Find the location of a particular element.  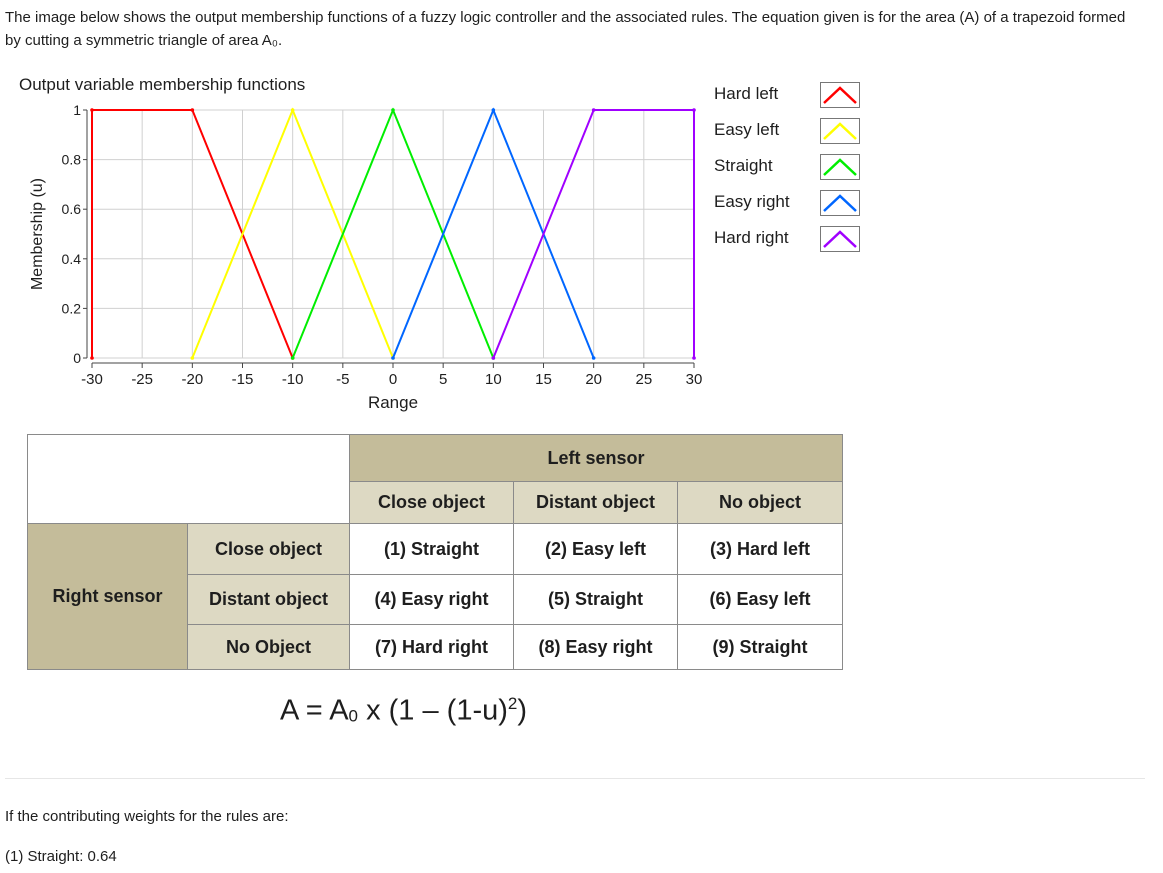

x-tick-label: 30 is located at coordinates (694, 379).